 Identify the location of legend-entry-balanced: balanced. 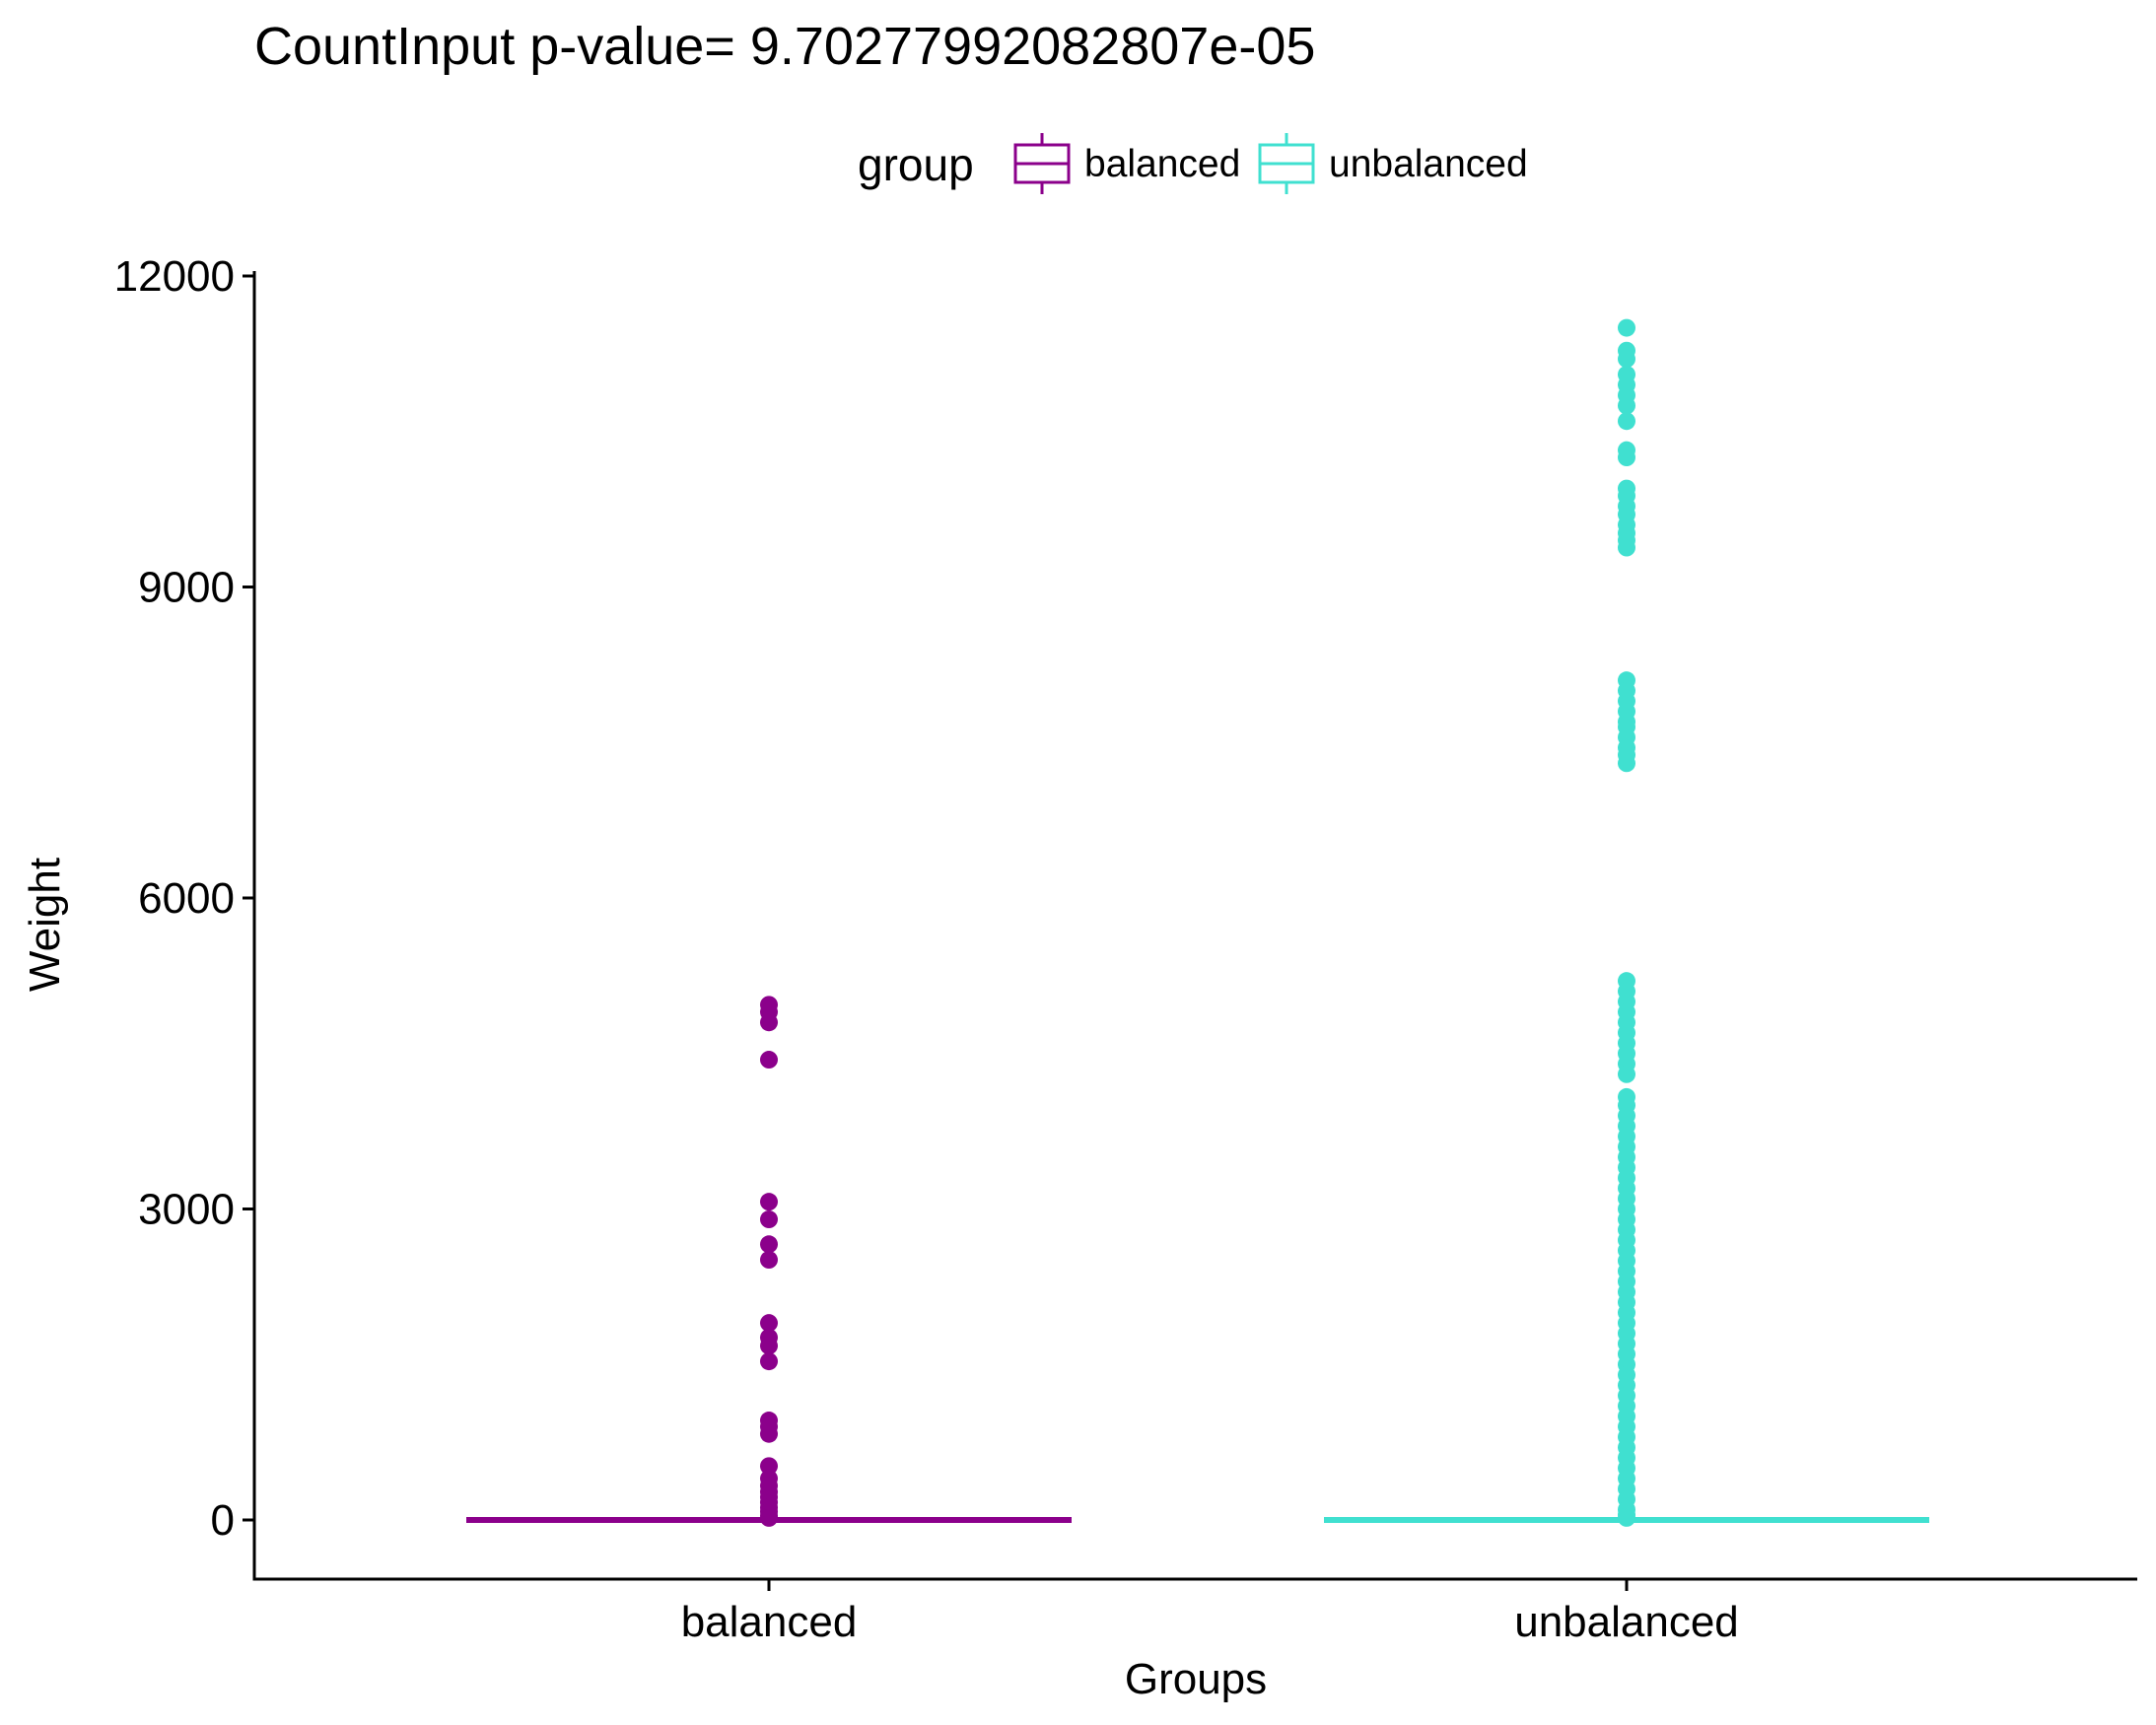
(1126, 164).